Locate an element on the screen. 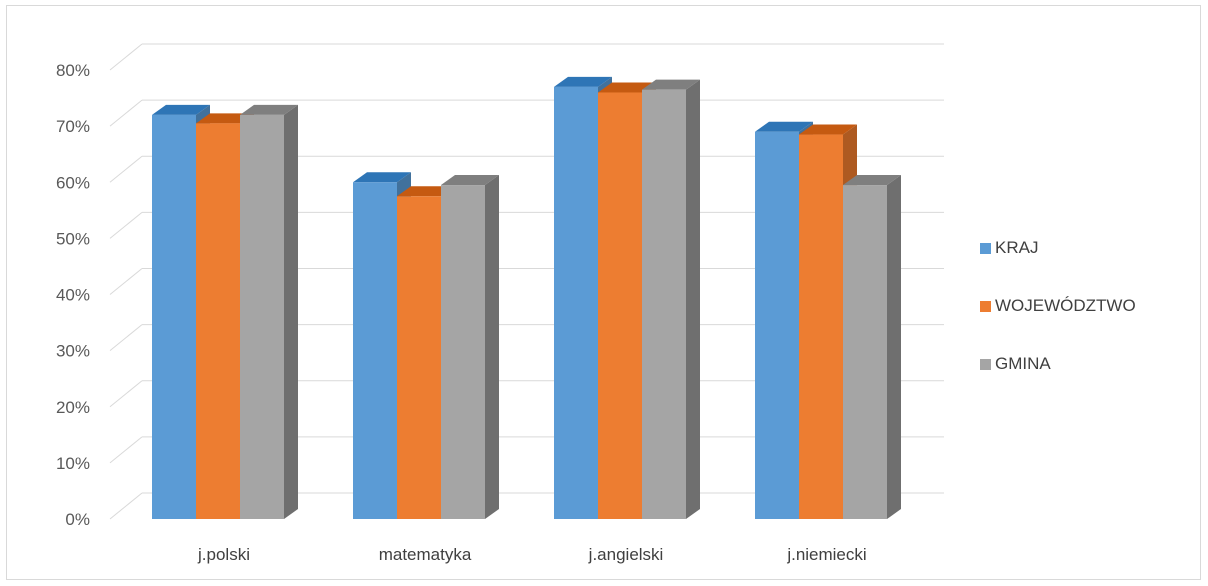  x-category-label: j.angielski is located at coordinates (626, 554).